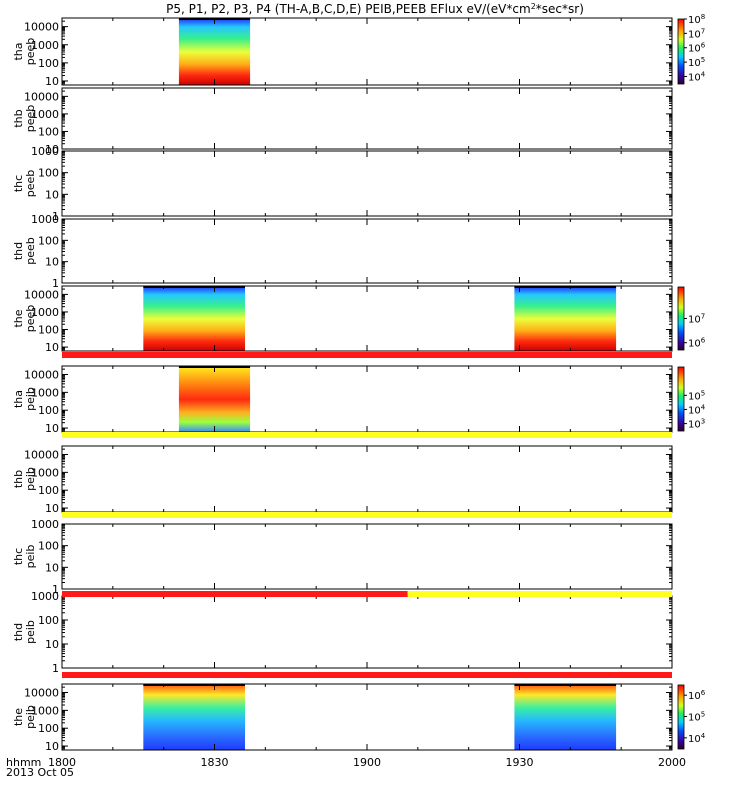 Image resolution: width=750 pixels, height=800 pixels. What do you see at coordinates (672, 762) in the screenshot?
I see `x-tick-label: 2000` at bounding box center [672, 762].